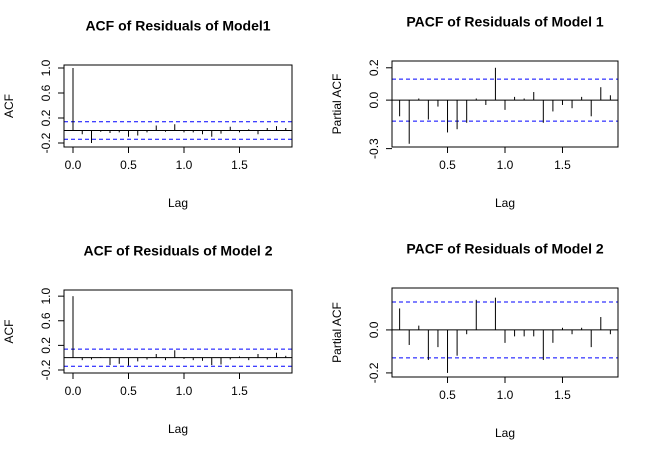 The width and height of the screenshot is (652, 457). Describe the element at coordinates (177, 251) in the screenshot. I see `panel-title: ACF of Residuals of Model 2` at that location.